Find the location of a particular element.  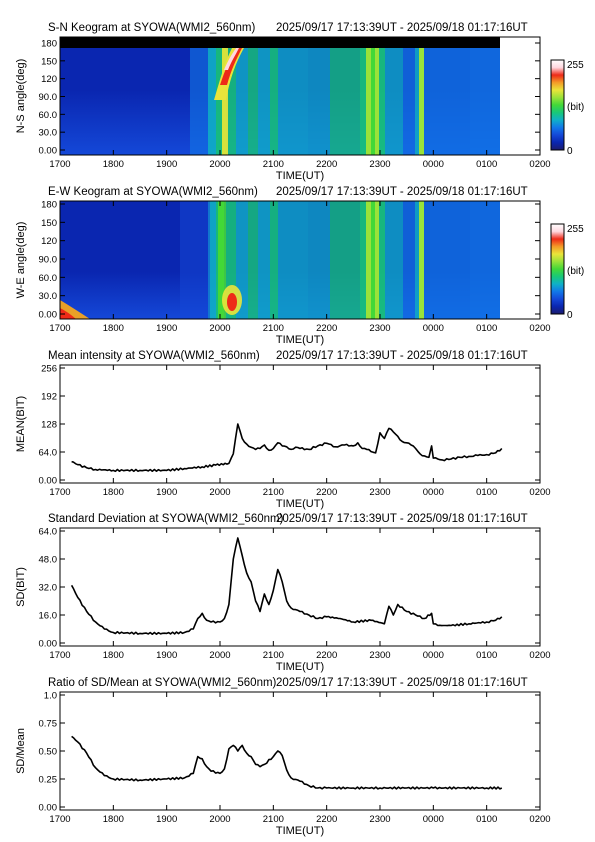

sd-xtick-label: 0200 is located at coordinates (539, 655).